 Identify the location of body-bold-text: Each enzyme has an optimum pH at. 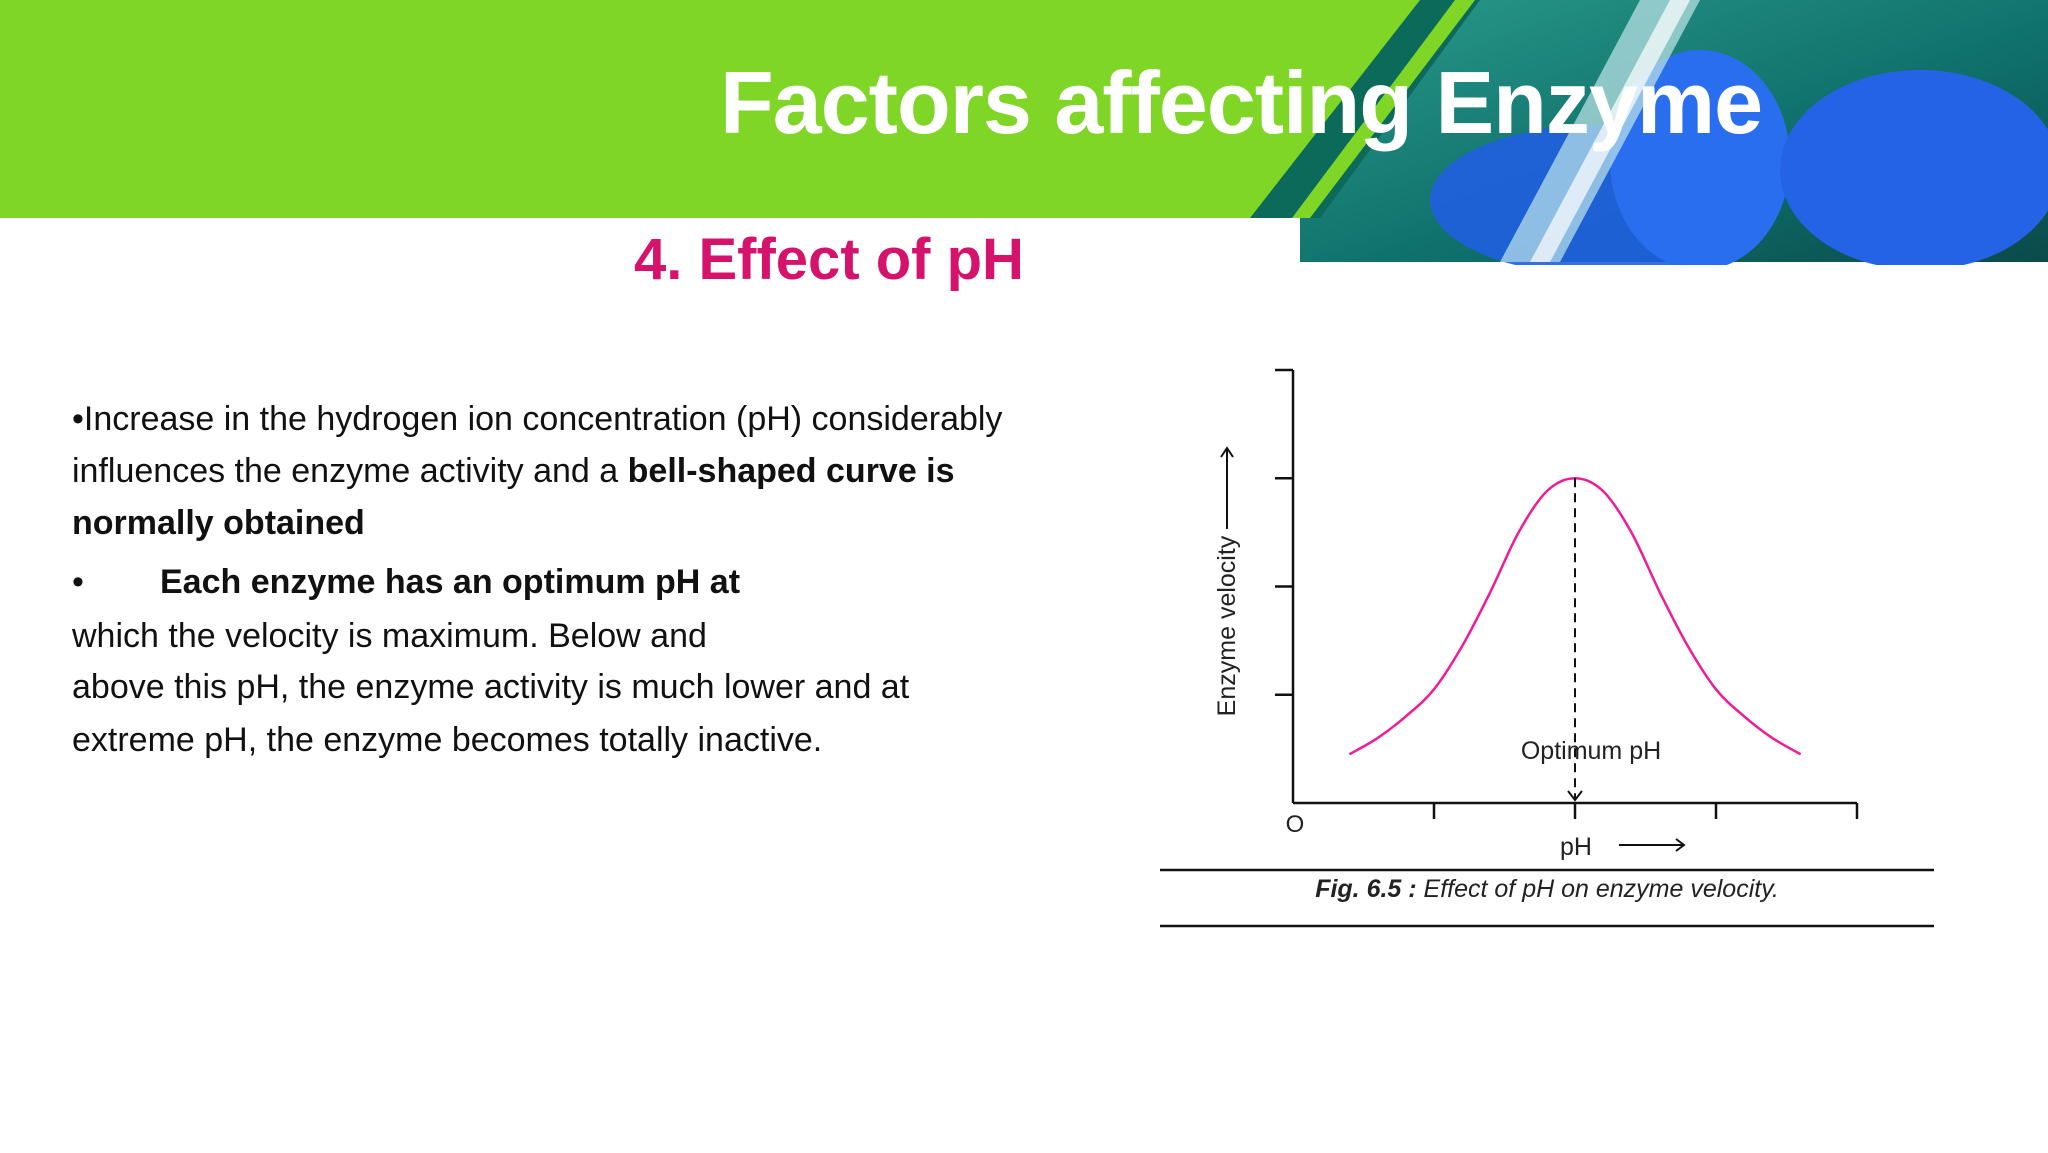
(450, 582).